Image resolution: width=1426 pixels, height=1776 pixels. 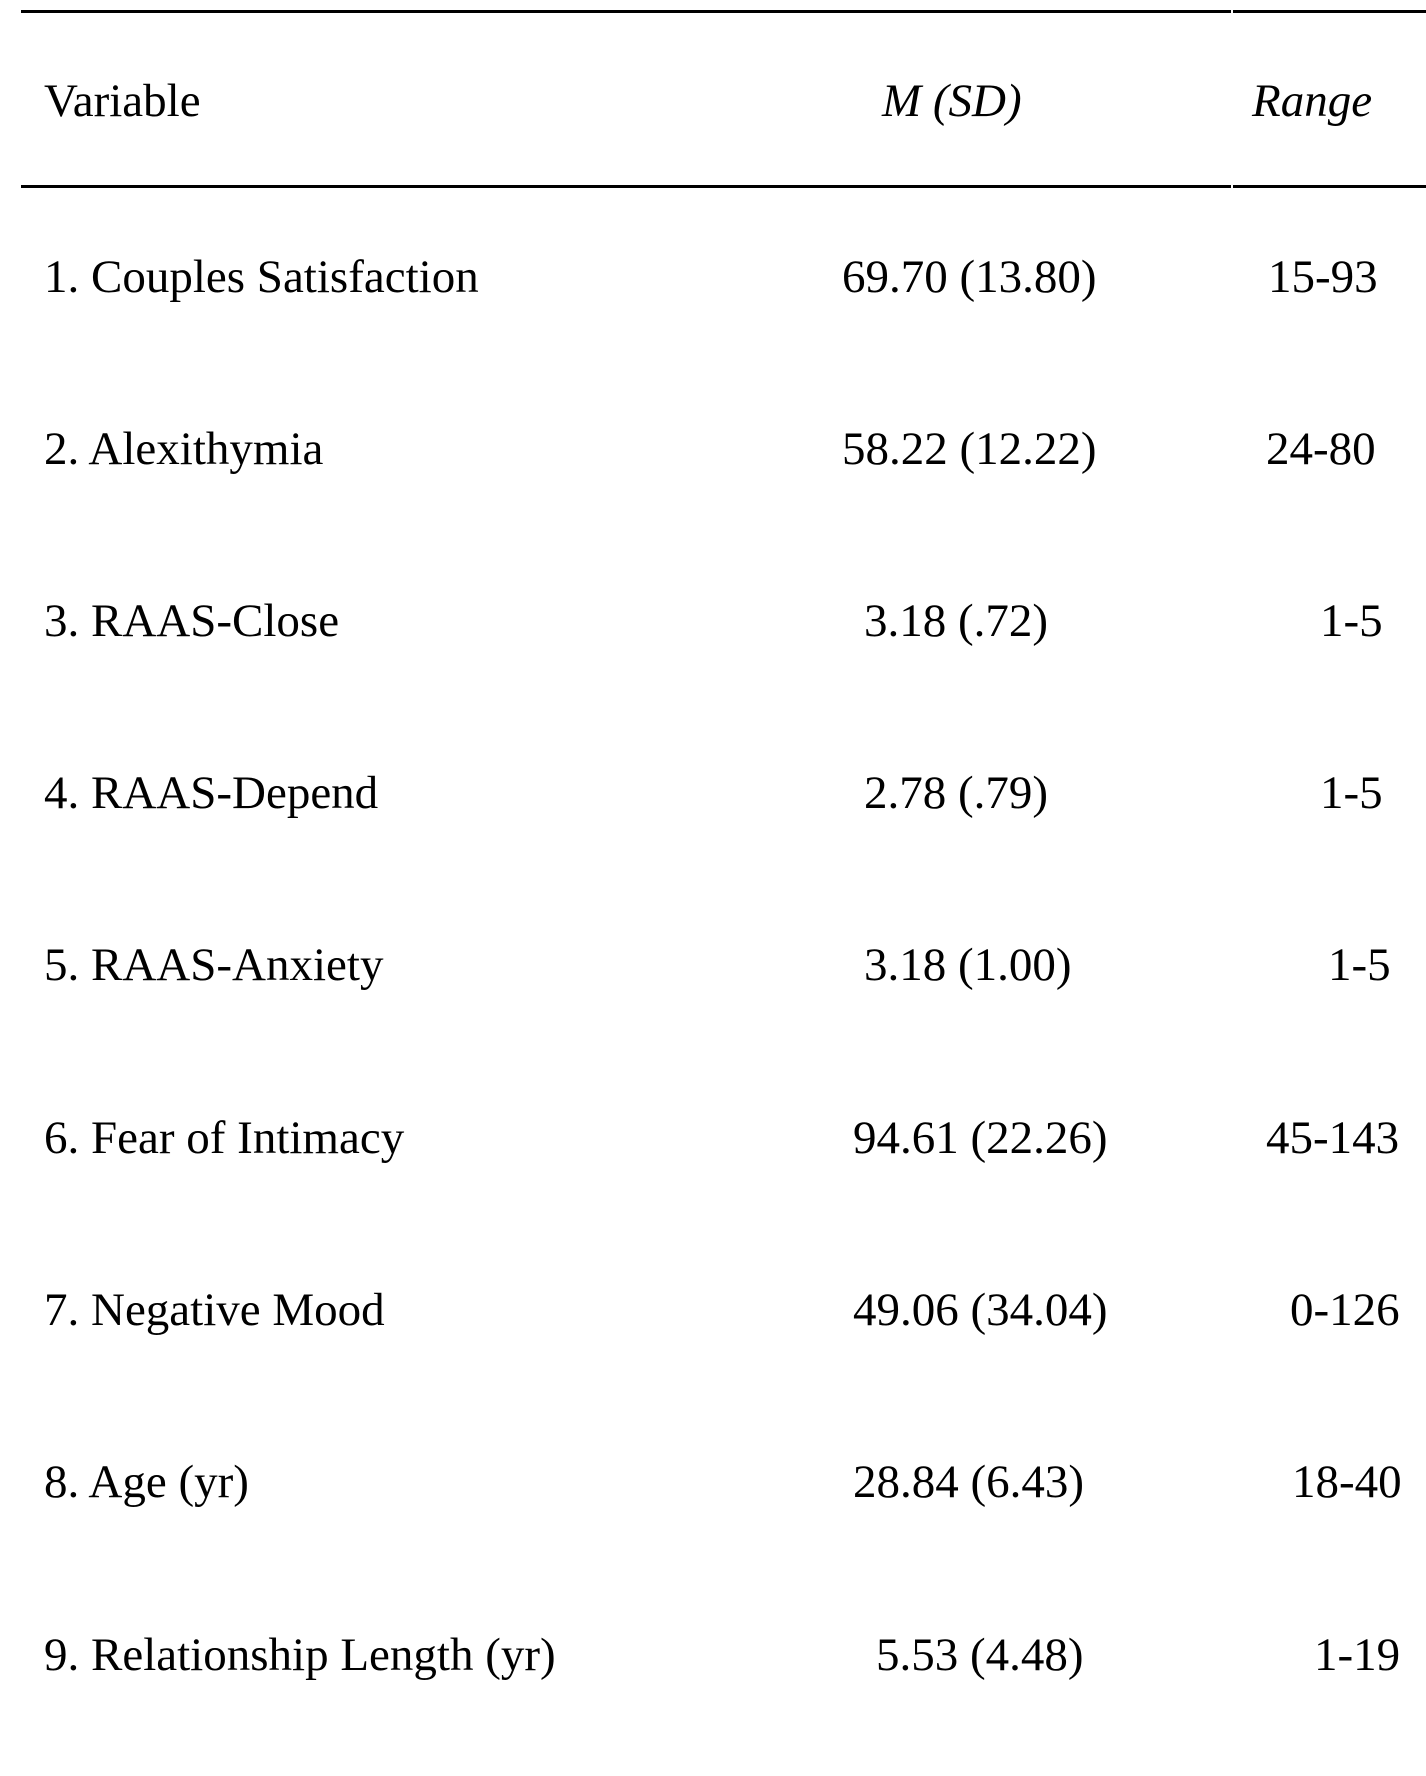 I want to click on variable-cell: 4. RAAS-Depend, so click(x=211, y=793).